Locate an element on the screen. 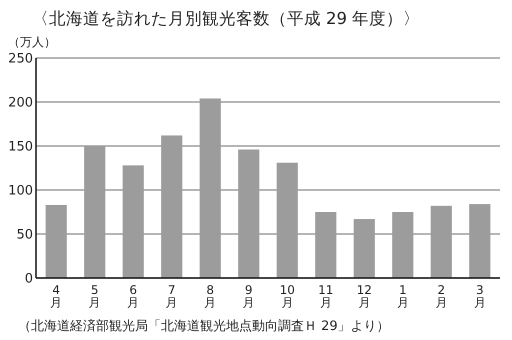  x-tick-label: 4月 is located at coordinates (56, 296).